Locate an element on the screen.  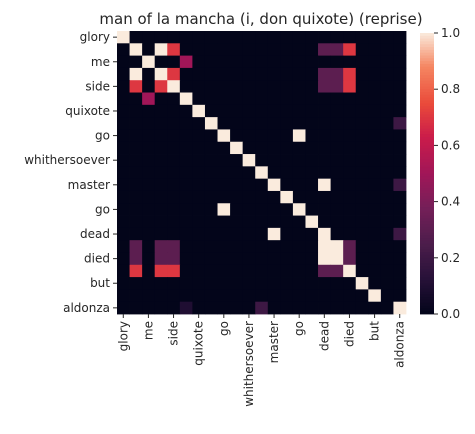
y-tick-label: go is located at coordinates (102, 209).